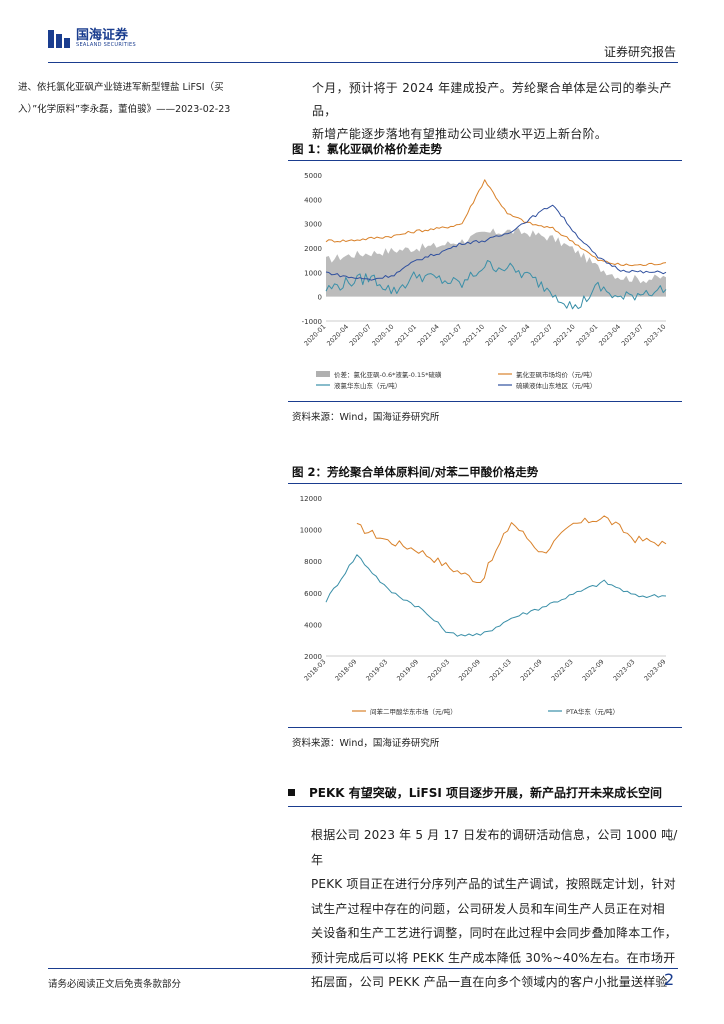 This screenshot has width=724, height=1024. I want to click on paragraph-line: 预计完成后可以将 PEKK 生产成本降低 30%~40%左右。在市场开, so click(493, 957).